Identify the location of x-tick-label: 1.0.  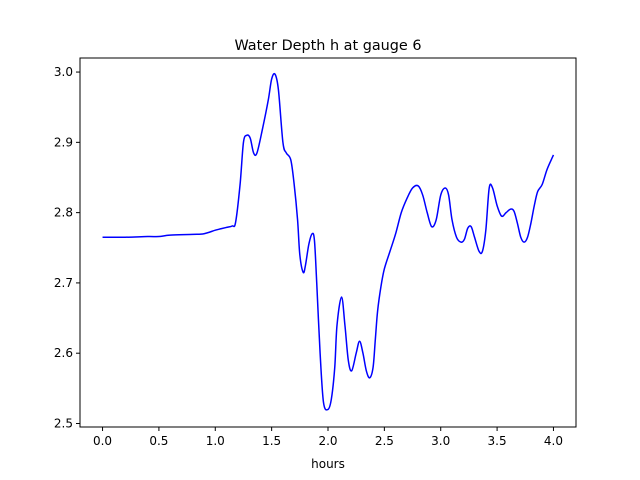
(215, 441).